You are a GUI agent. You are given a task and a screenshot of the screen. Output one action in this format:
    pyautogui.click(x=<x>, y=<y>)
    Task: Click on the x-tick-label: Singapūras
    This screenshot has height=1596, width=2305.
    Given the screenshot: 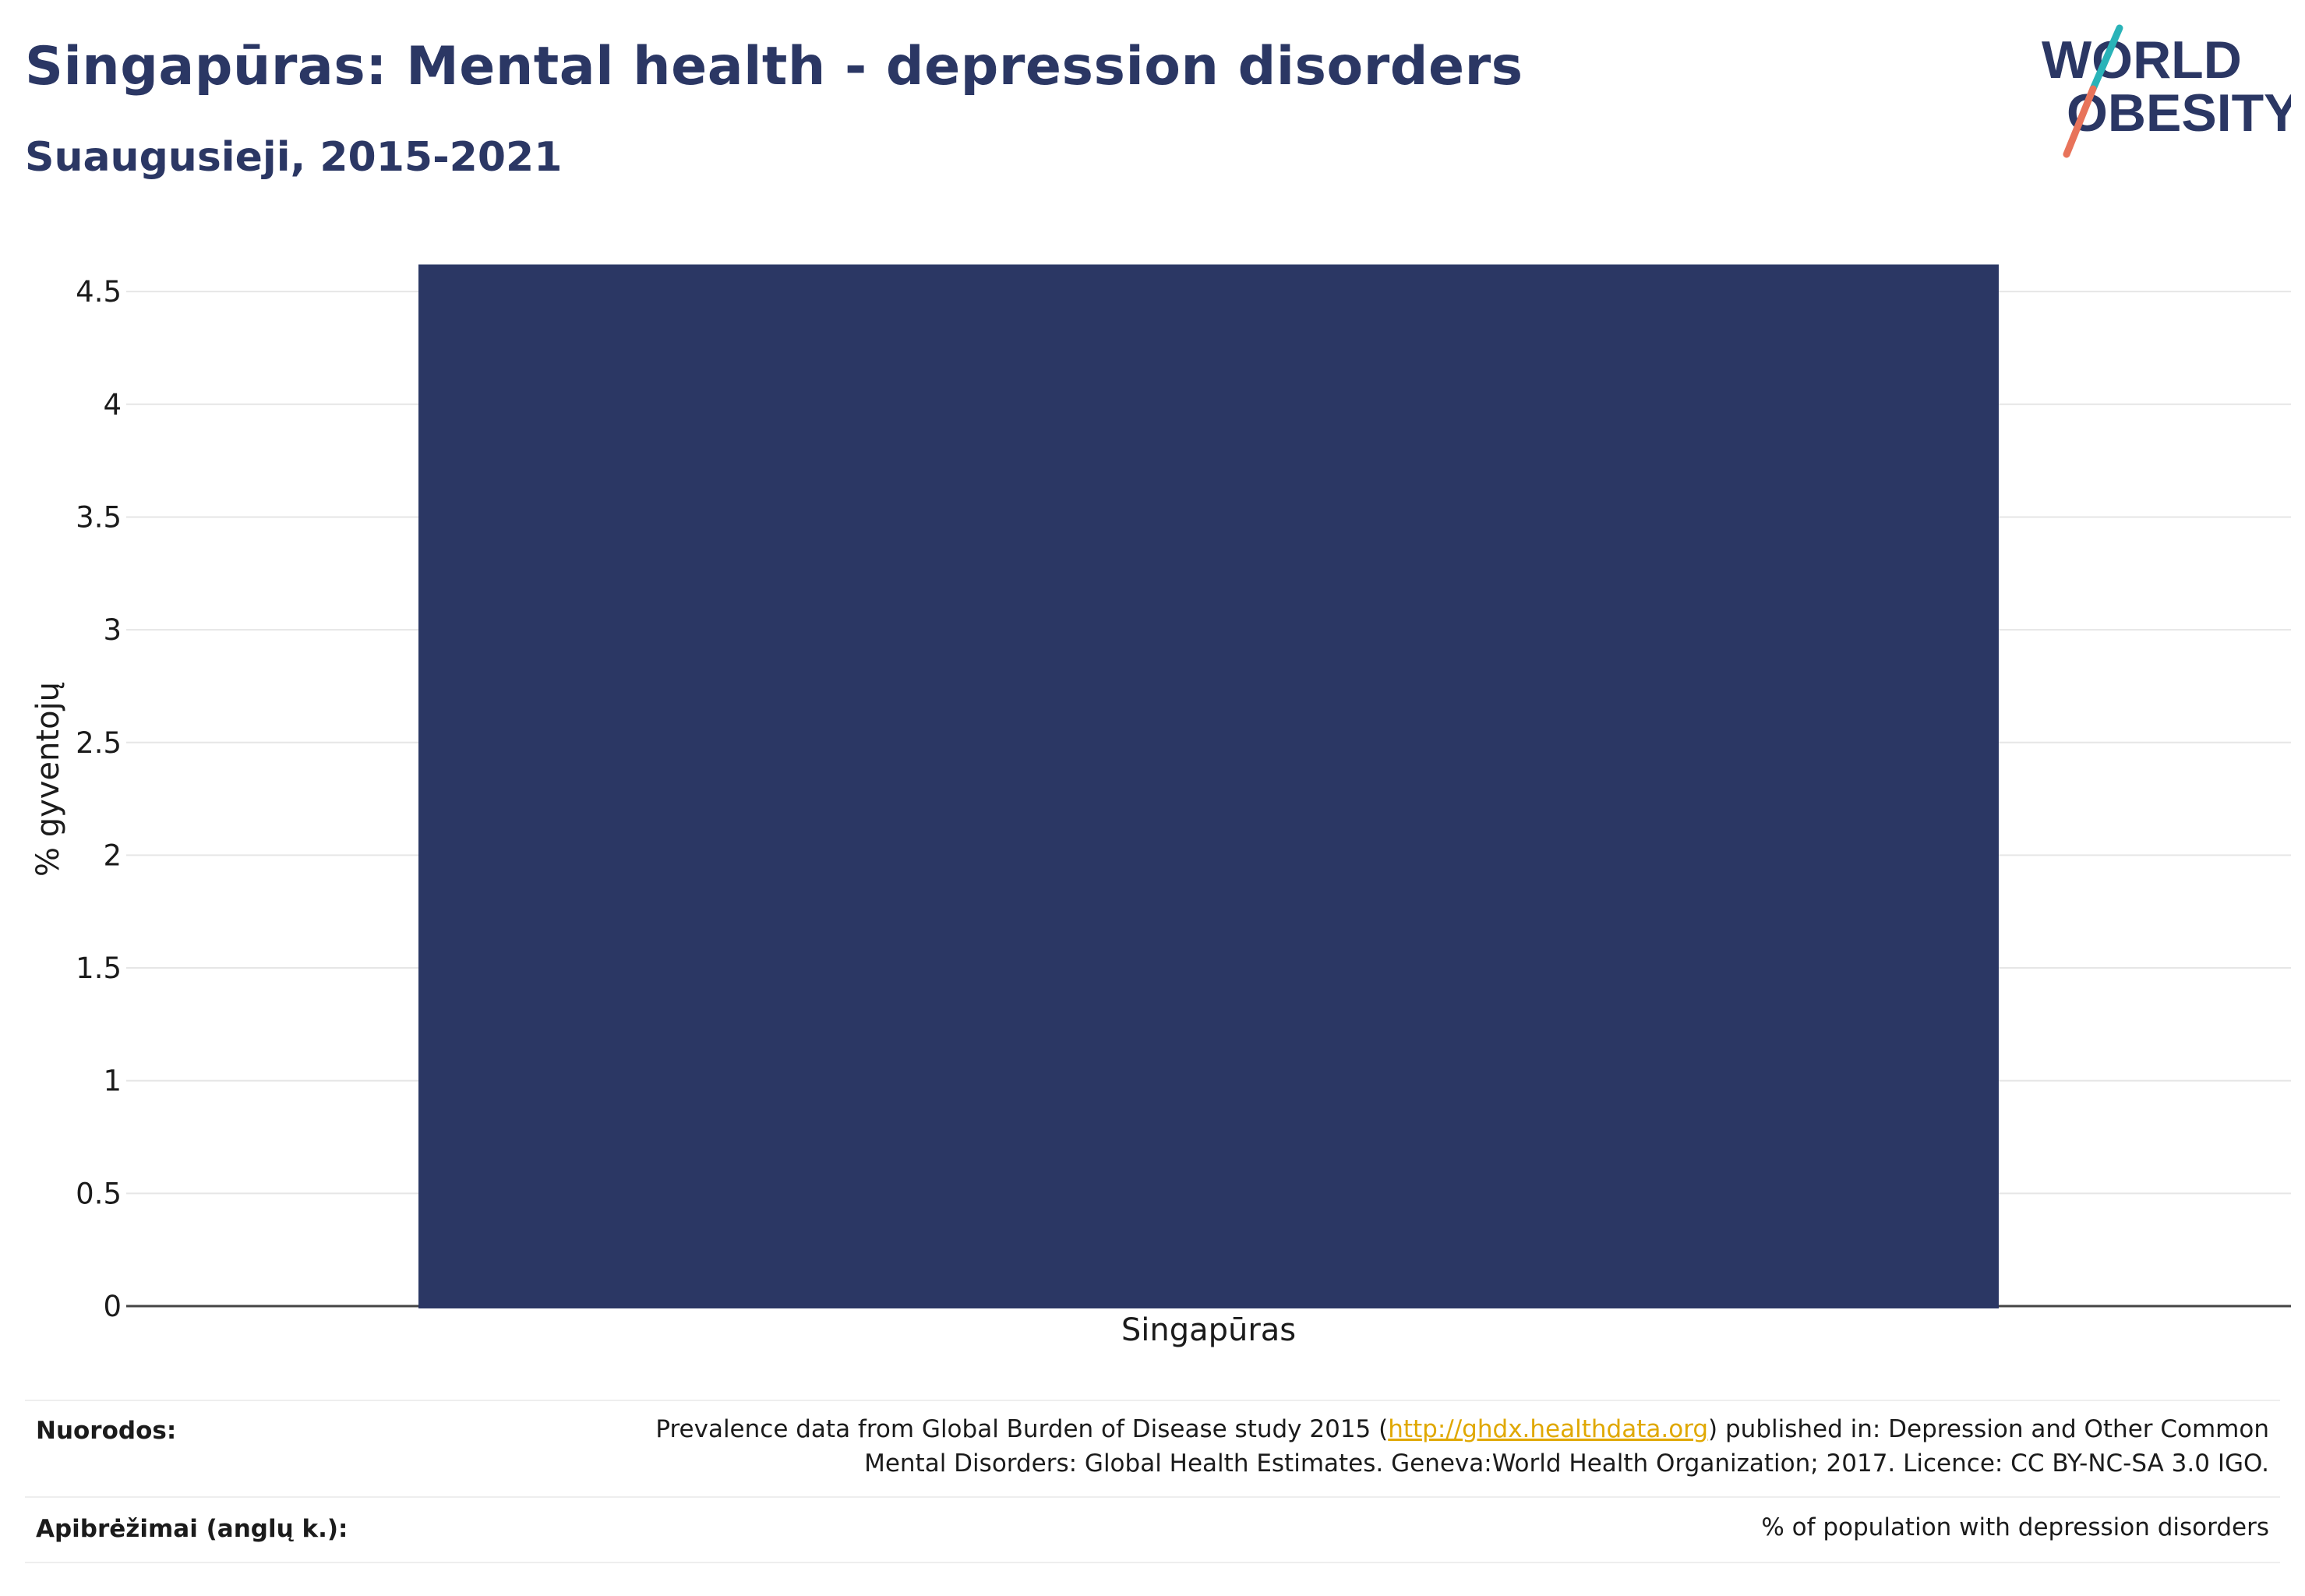 What is the action you would take?
    pyautogui.click(x=1208, y=1330)
    